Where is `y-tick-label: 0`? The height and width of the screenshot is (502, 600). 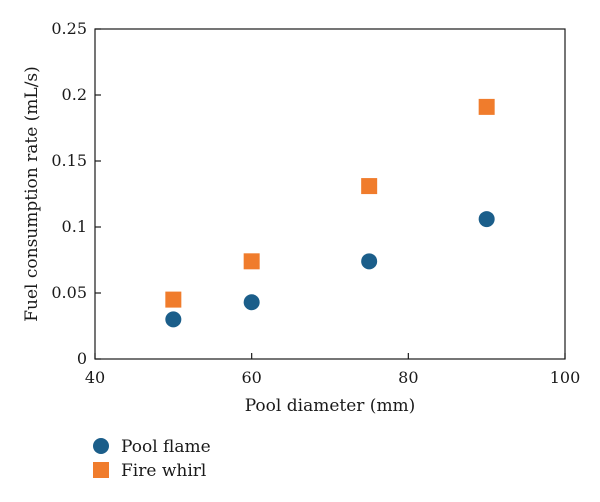
y-tick-label: 0 is located at coordinates (82, 358).